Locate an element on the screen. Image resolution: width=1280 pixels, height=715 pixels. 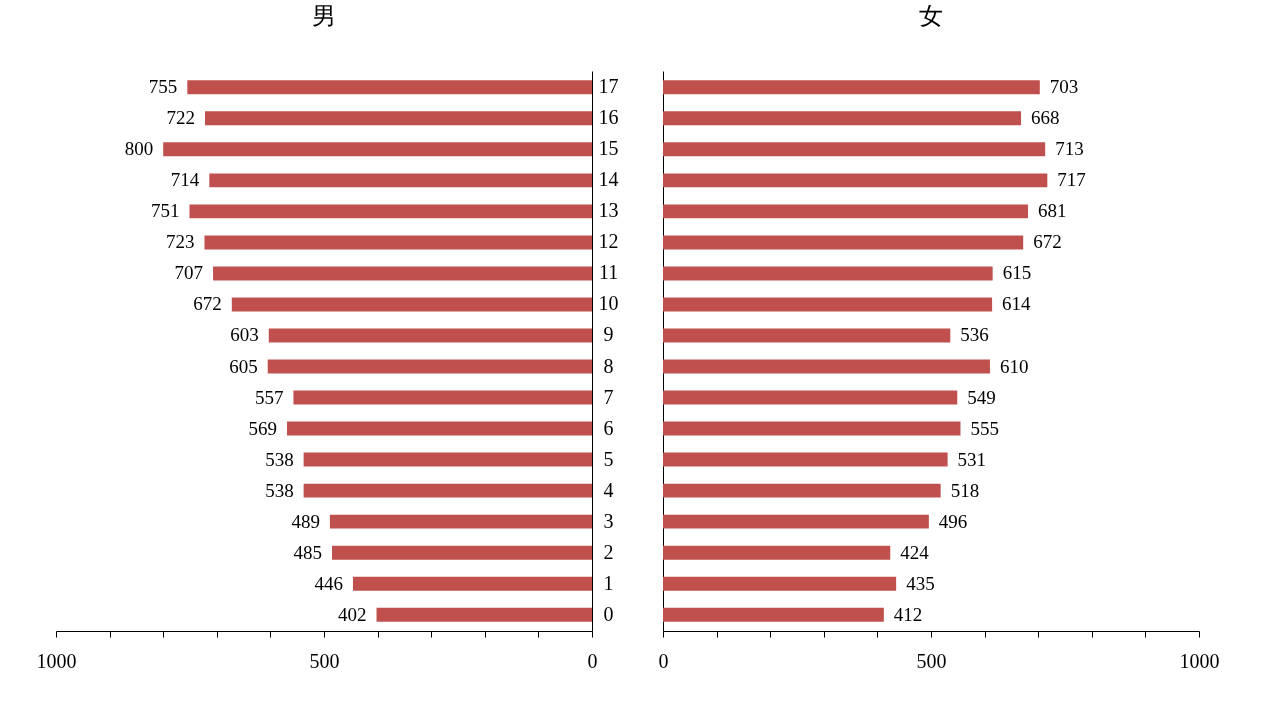
data-label: 714 is located at coordinates (185, 180).